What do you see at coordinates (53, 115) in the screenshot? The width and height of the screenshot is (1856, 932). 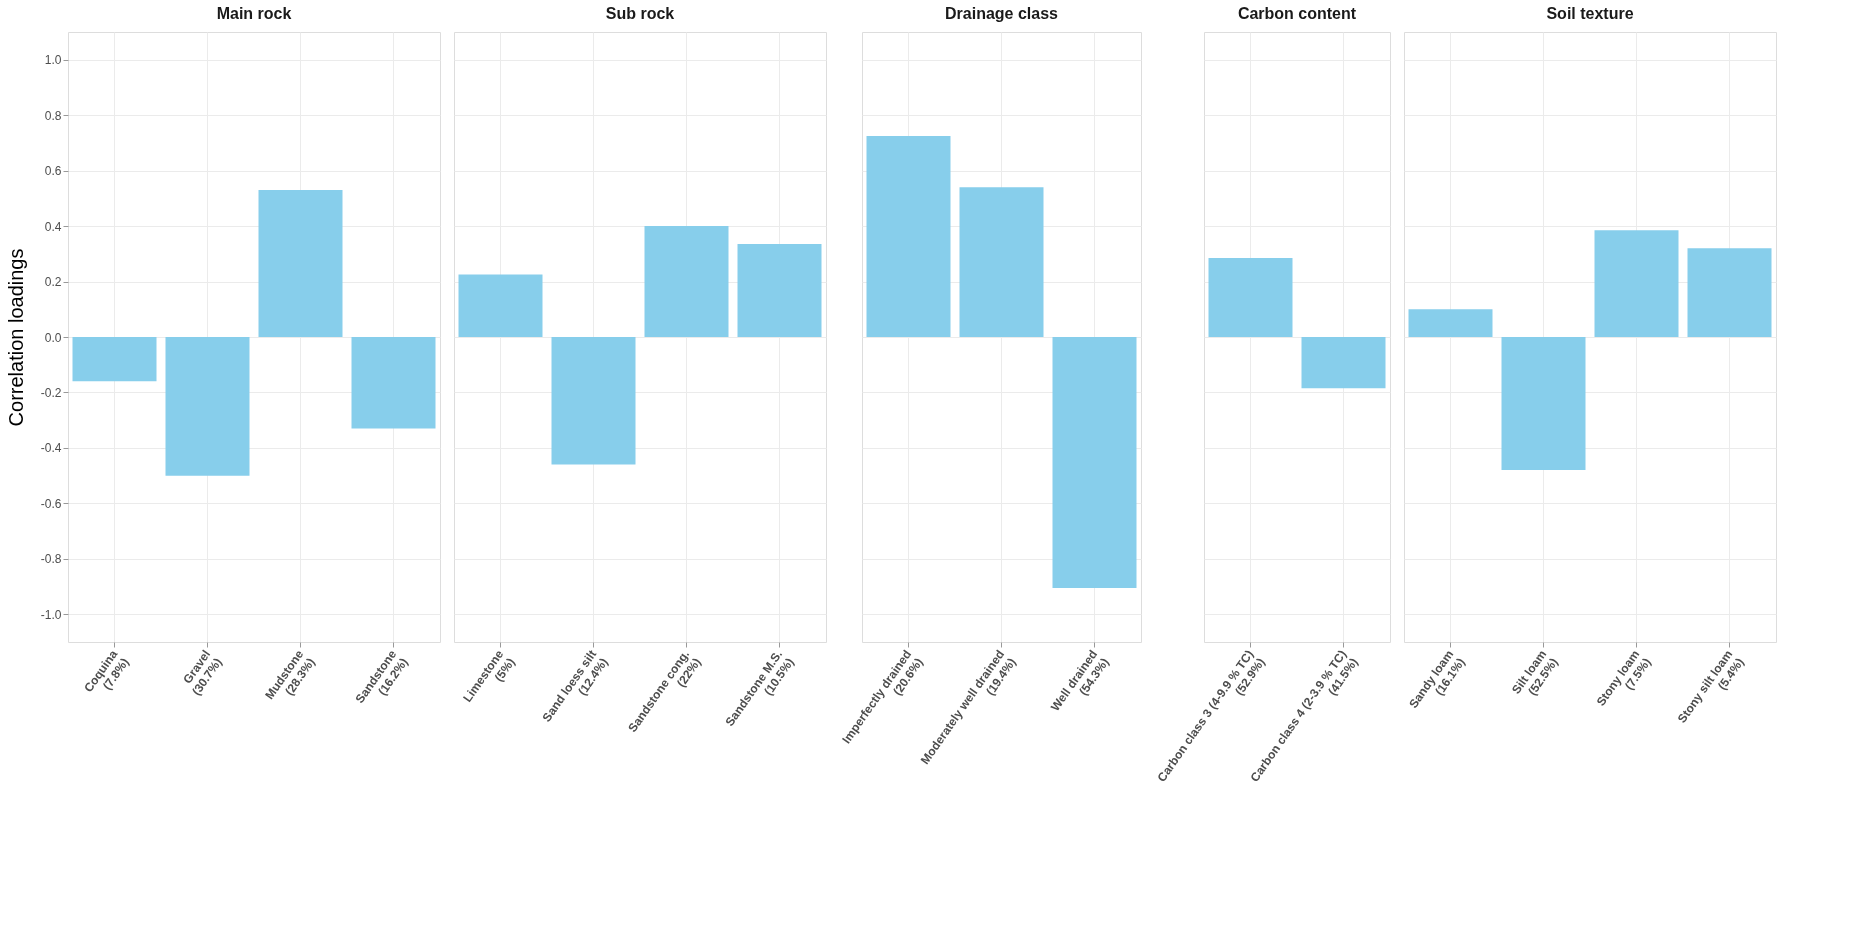 I see `y-tick-label: 0.8` at bounding box center [53, 115].